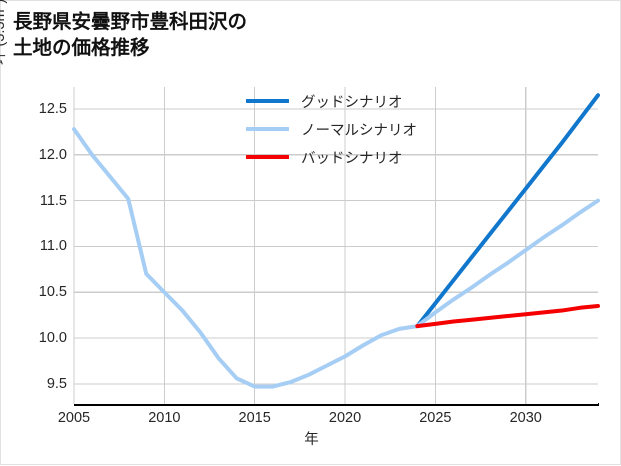 The height and width of the screenshot is (466, 621). Describe the element at coordinates (164, 418) in the screenshot. I see `x-axis-tick-label: 2010` at that location.